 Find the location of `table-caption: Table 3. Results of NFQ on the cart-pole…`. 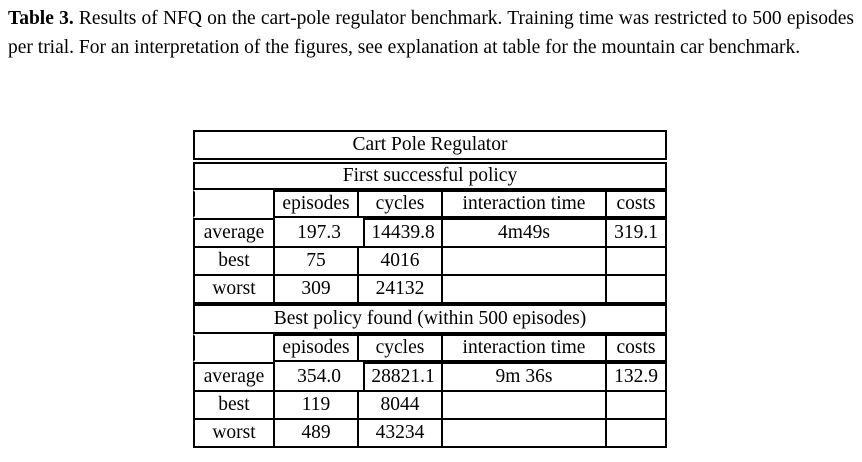

table-caption: Table 3. Results of NFQ on the cart-pole… is located at coordinates (431, 33).